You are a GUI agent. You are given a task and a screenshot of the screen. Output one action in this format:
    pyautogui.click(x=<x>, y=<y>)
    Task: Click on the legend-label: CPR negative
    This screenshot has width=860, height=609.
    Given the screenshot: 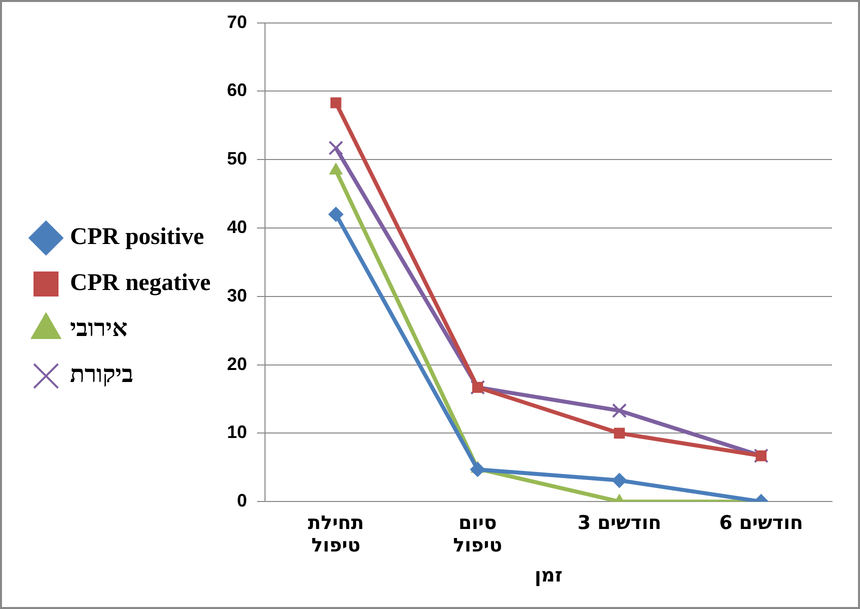 What is the action you would take?
    pyautogui.click(x=140, y=283)
    